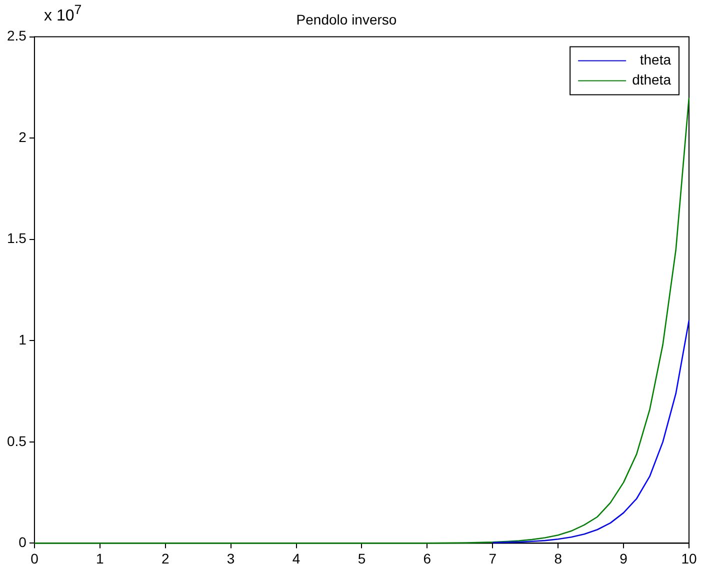  Describe the element at coordinates (100, 558) in the screenshot. I see `x-tick-label: 1` at that location.